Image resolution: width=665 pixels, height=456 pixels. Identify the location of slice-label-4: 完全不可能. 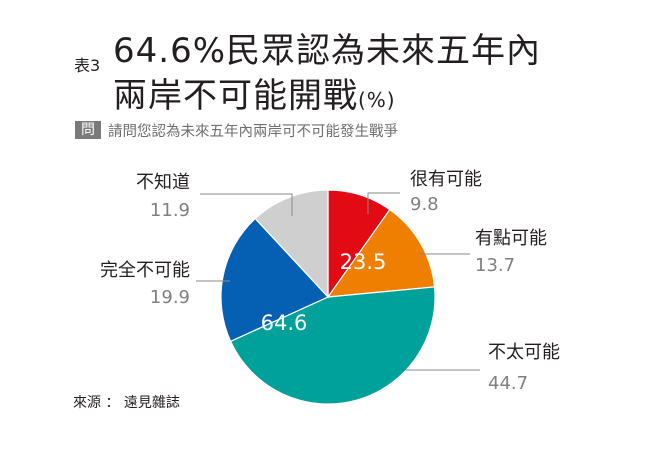
(145, 270).